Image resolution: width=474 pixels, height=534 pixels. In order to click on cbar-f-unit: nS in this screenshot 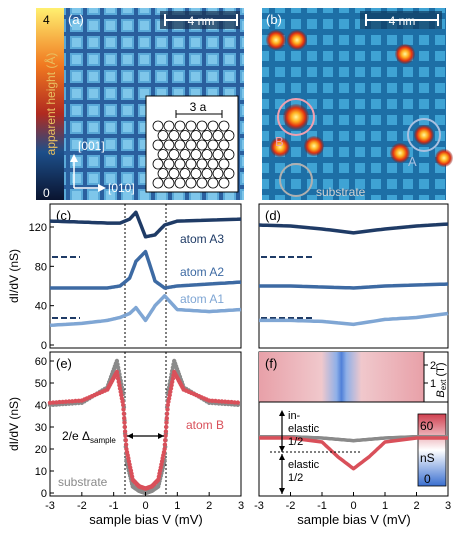, I will do `click(427, 458)`.